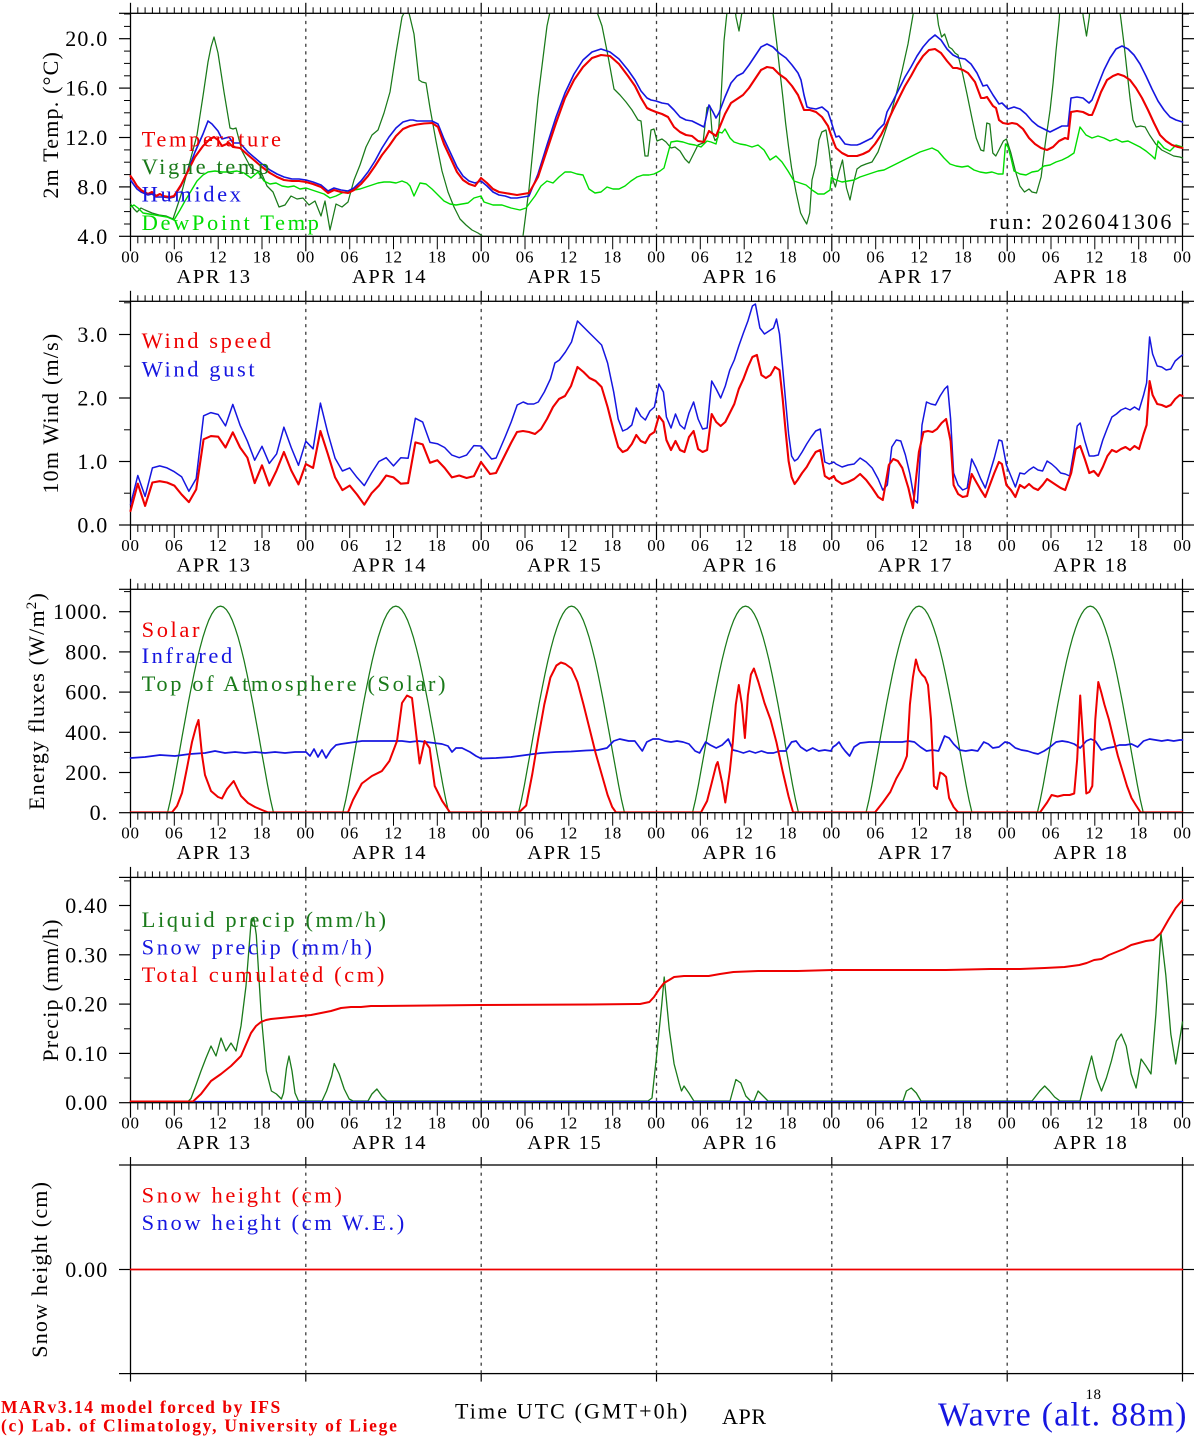 This screenshot has height=1440, width=1194. I want to click on svg-text: 200., so click(86, 772).